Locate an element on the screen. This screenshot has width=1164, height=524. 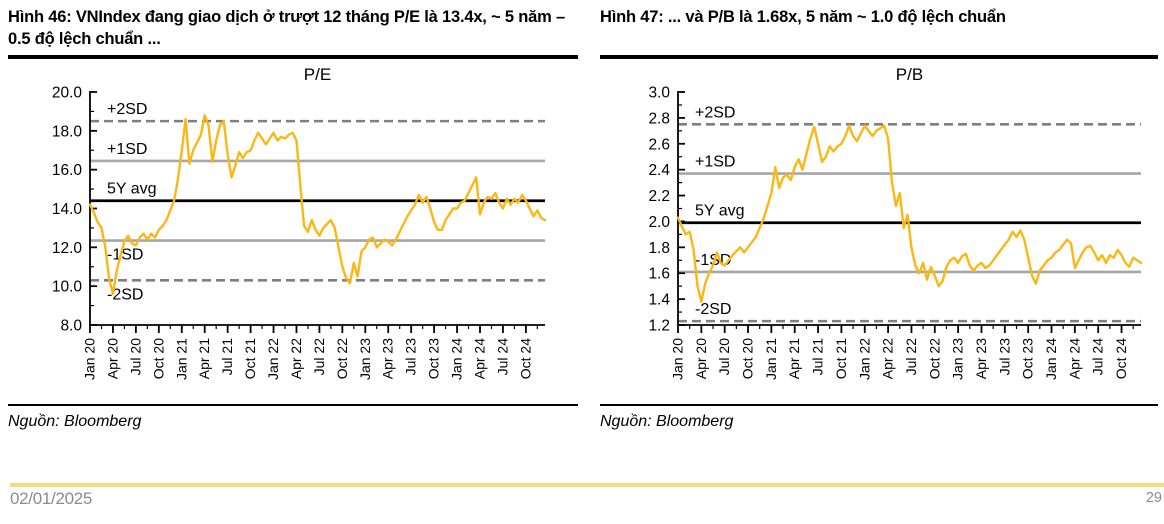
pb-series-line is located at coordinates (909, 213).